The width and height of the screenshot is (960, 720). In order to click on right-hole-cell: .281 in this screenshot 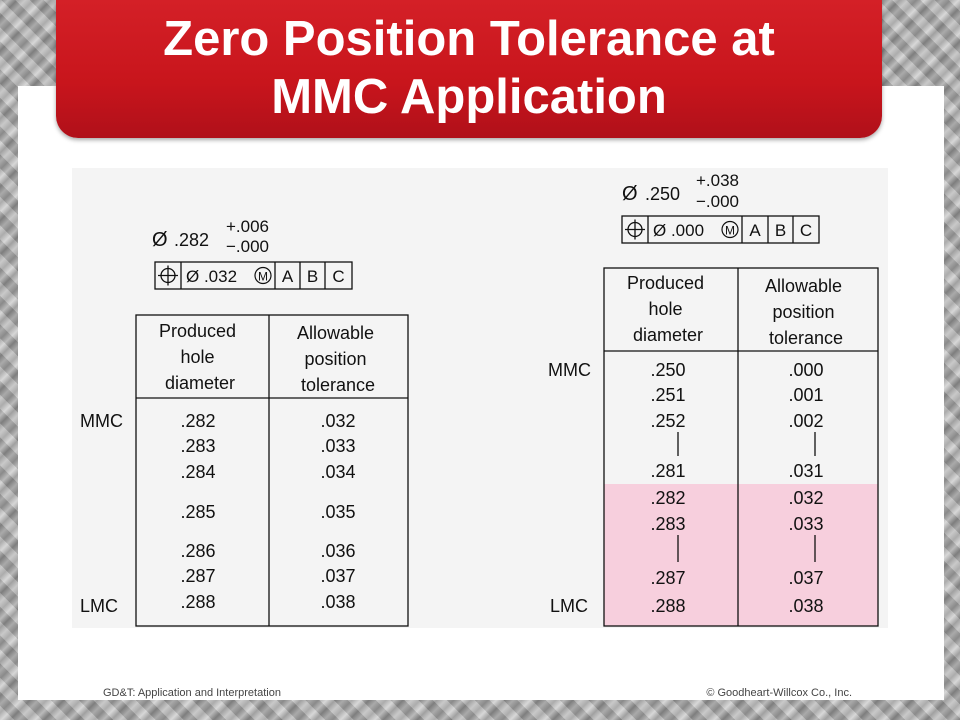, I will do `click(667, 471)`.